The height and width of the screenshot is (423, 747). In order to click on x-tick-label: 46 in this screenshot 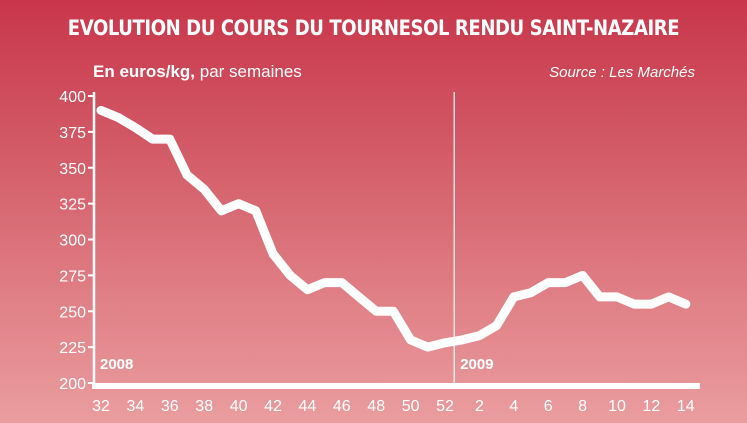, I will do `click(342, 406)`.